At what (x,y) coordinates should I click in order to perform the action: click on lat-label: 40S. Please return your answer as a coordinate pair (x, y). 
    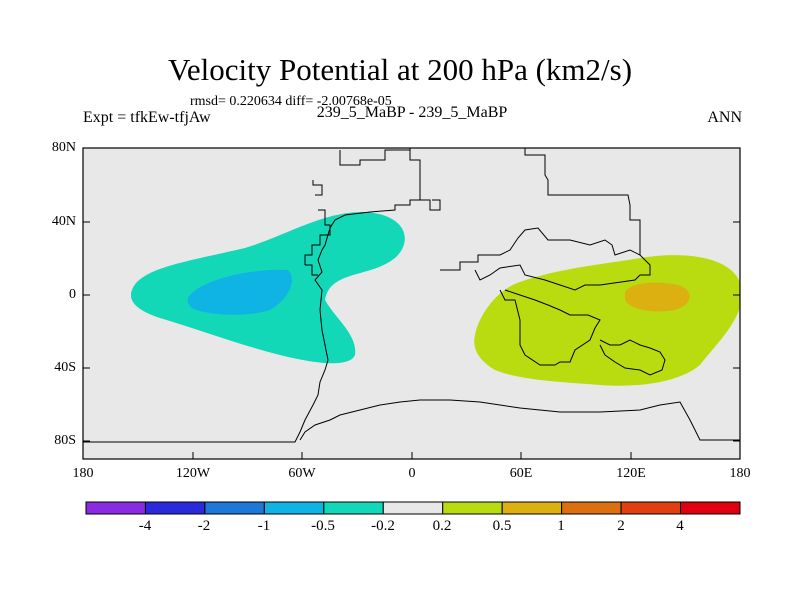
    Looking at the image, I should click on (65, 367).